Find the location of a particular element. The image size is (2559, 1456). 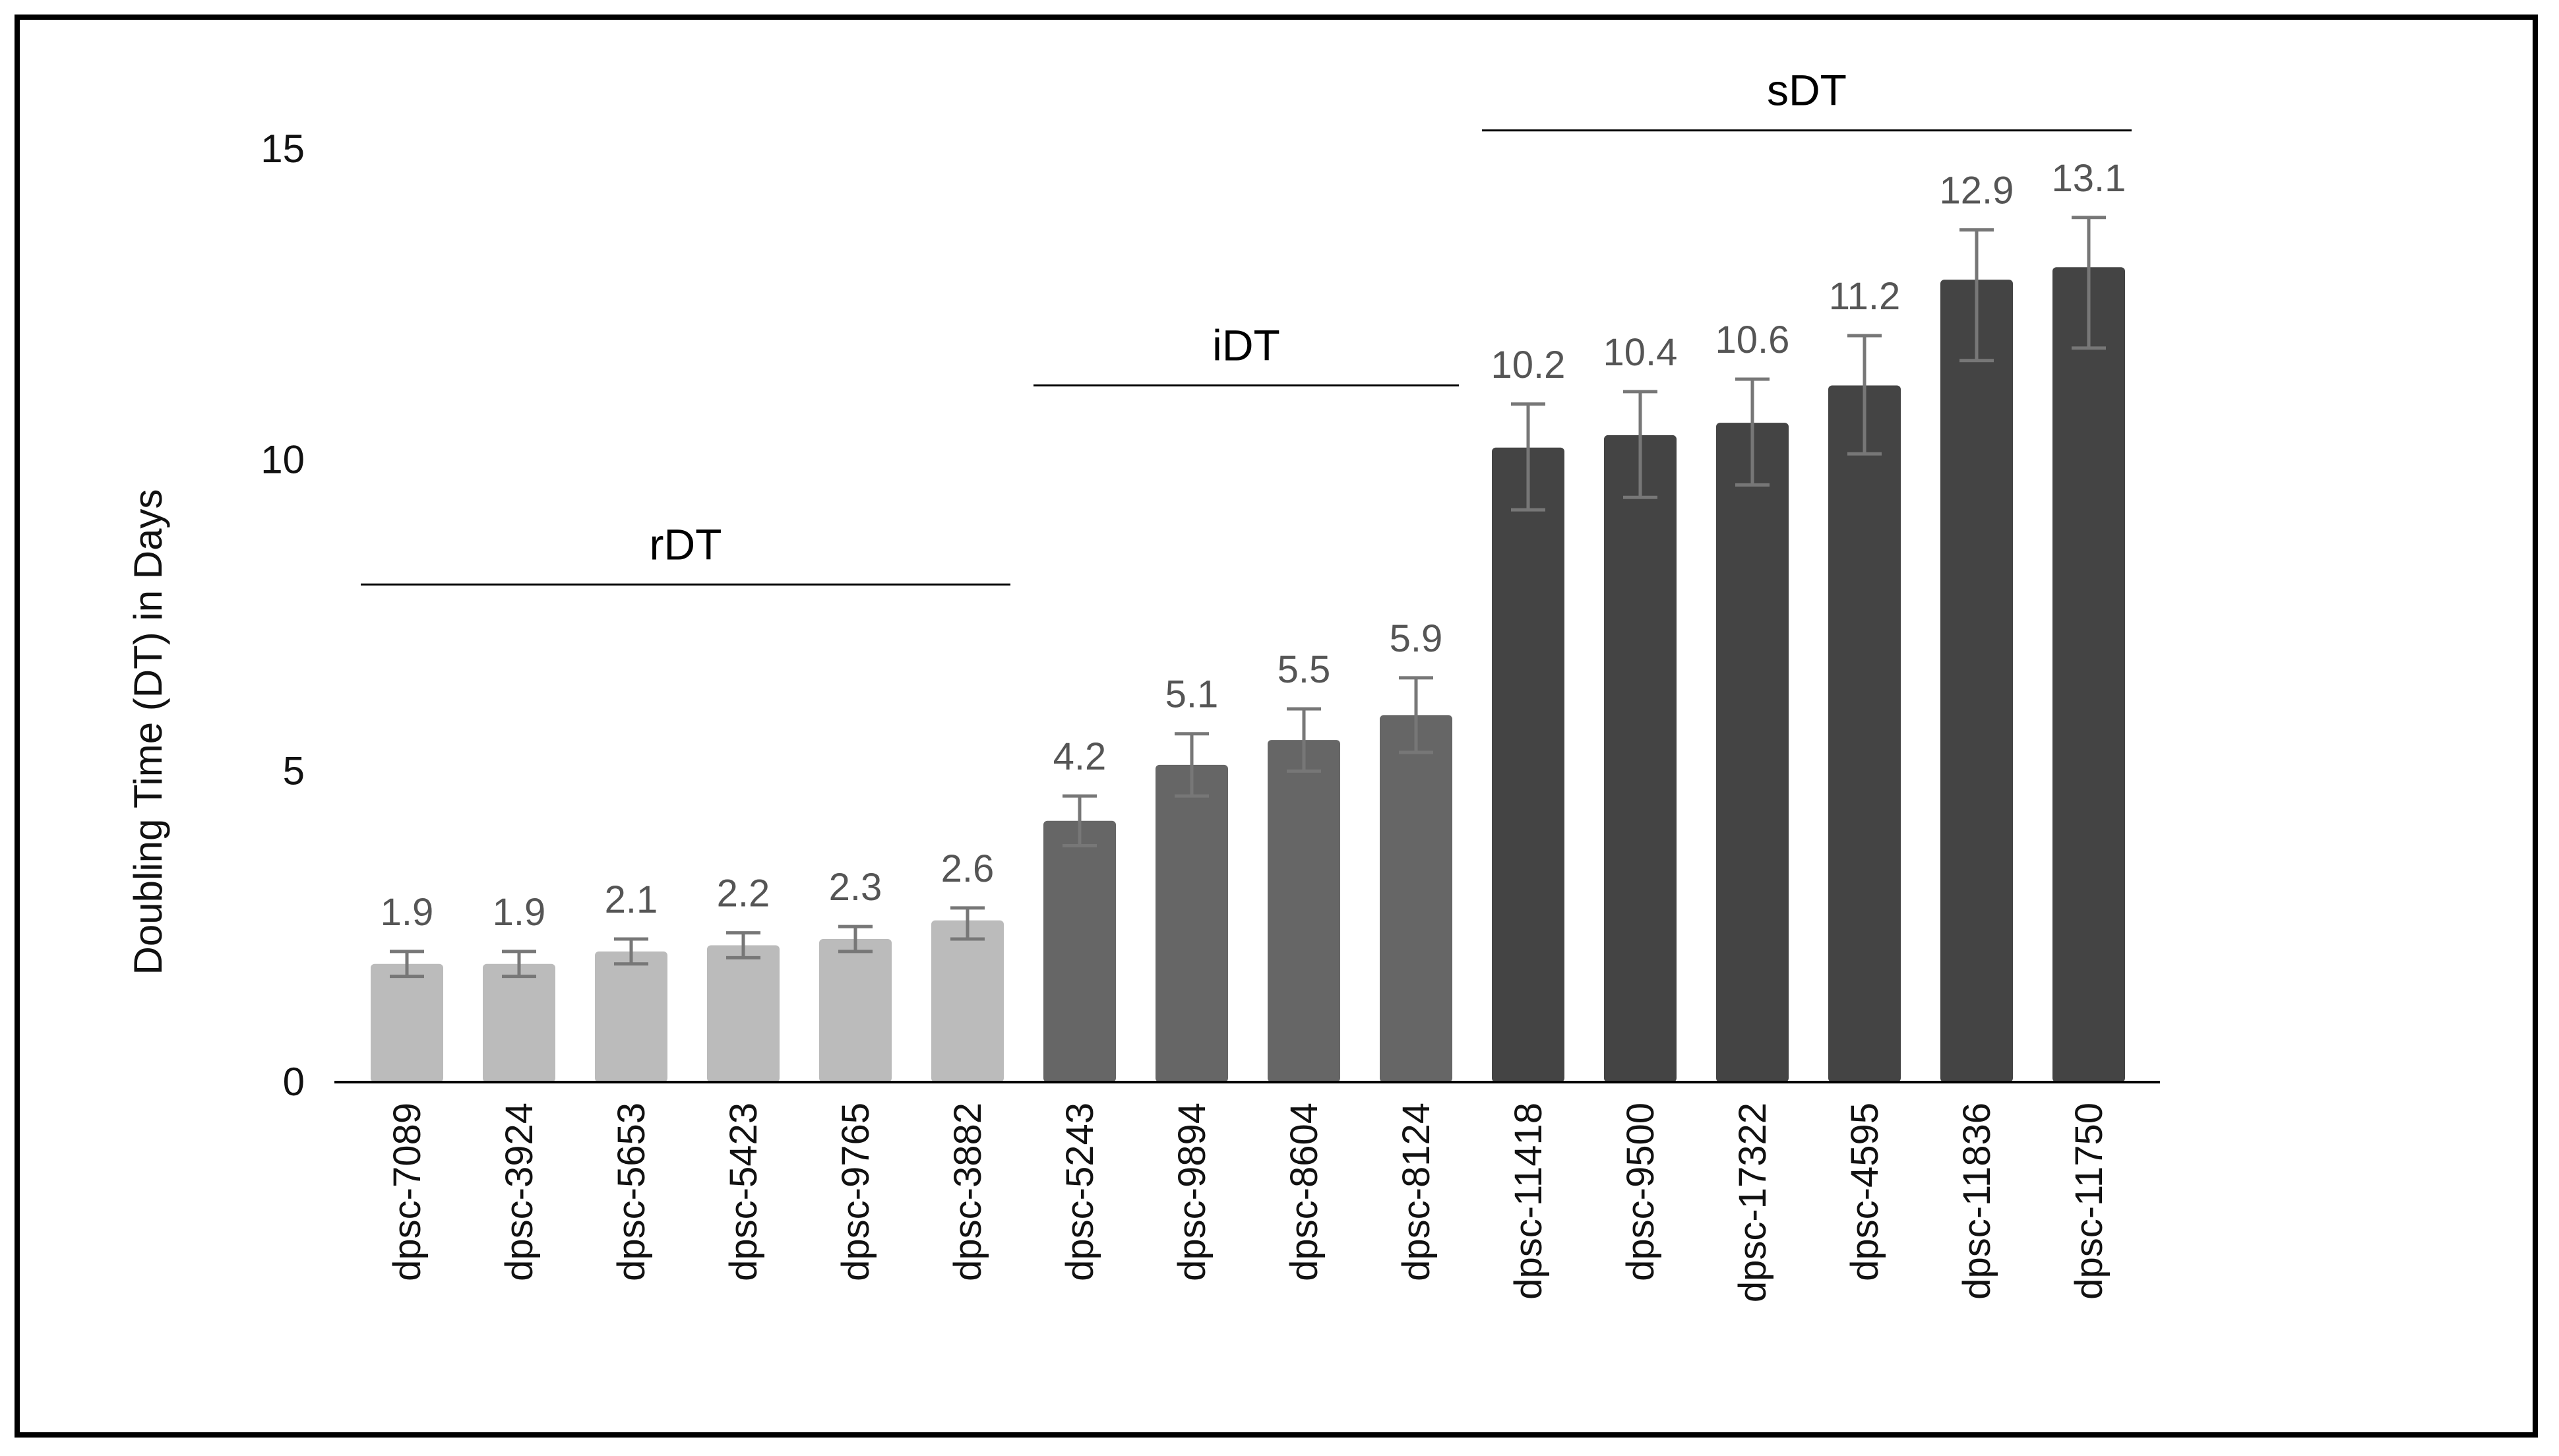

data-label: 5.1 is located at coordinates (1192, 694).